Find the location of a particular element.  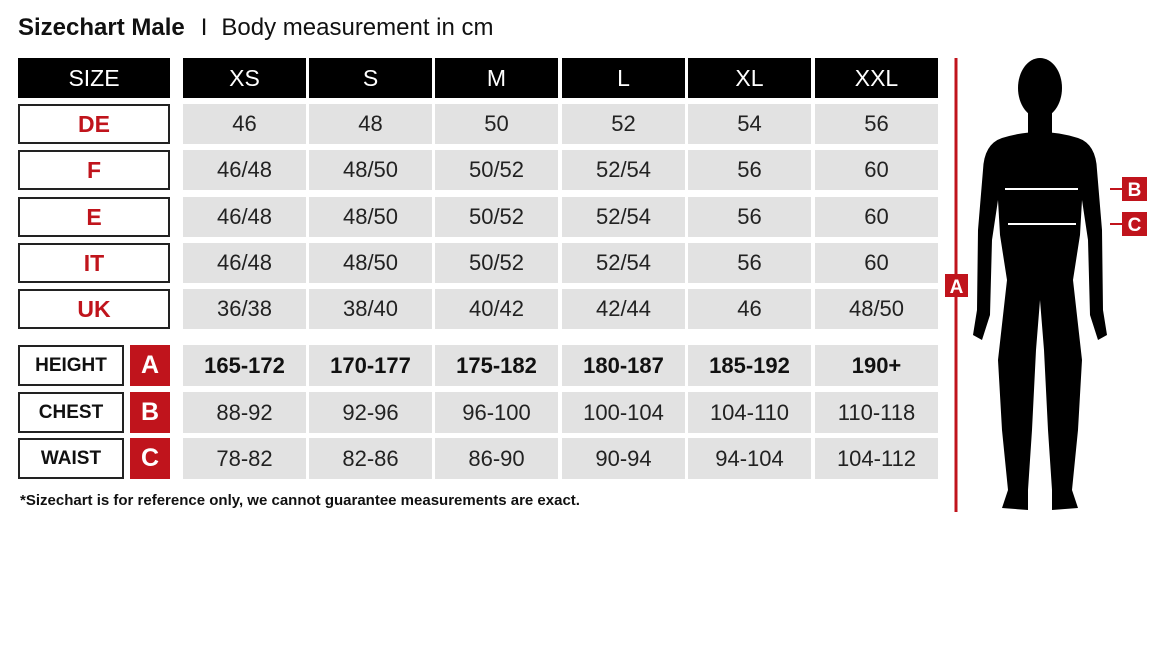

waist-marker is located at coordinates (1134, 224).